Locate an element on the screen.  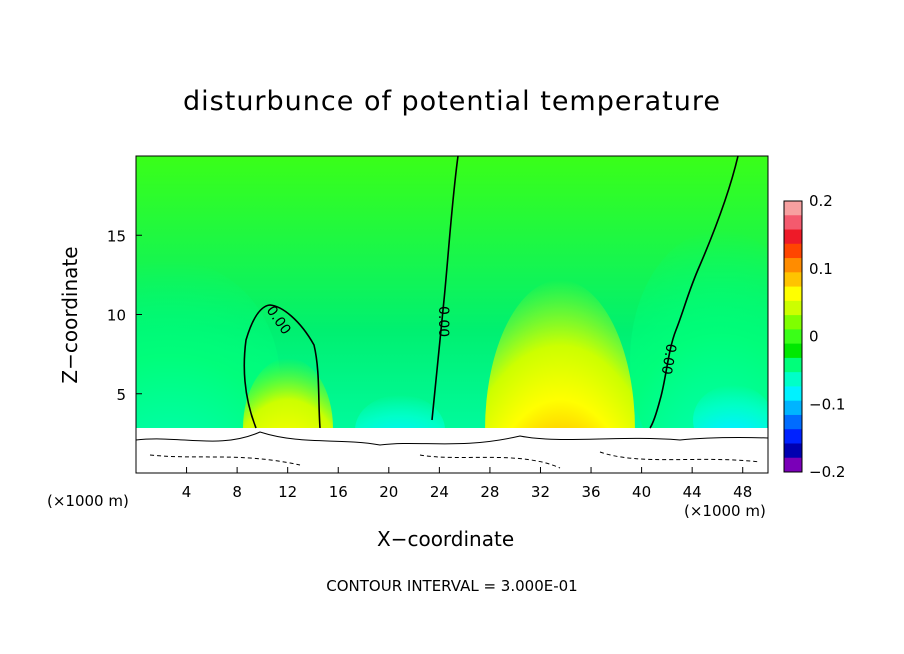
colorbar-tick-label: 0 is located at coordinates (814, 337).